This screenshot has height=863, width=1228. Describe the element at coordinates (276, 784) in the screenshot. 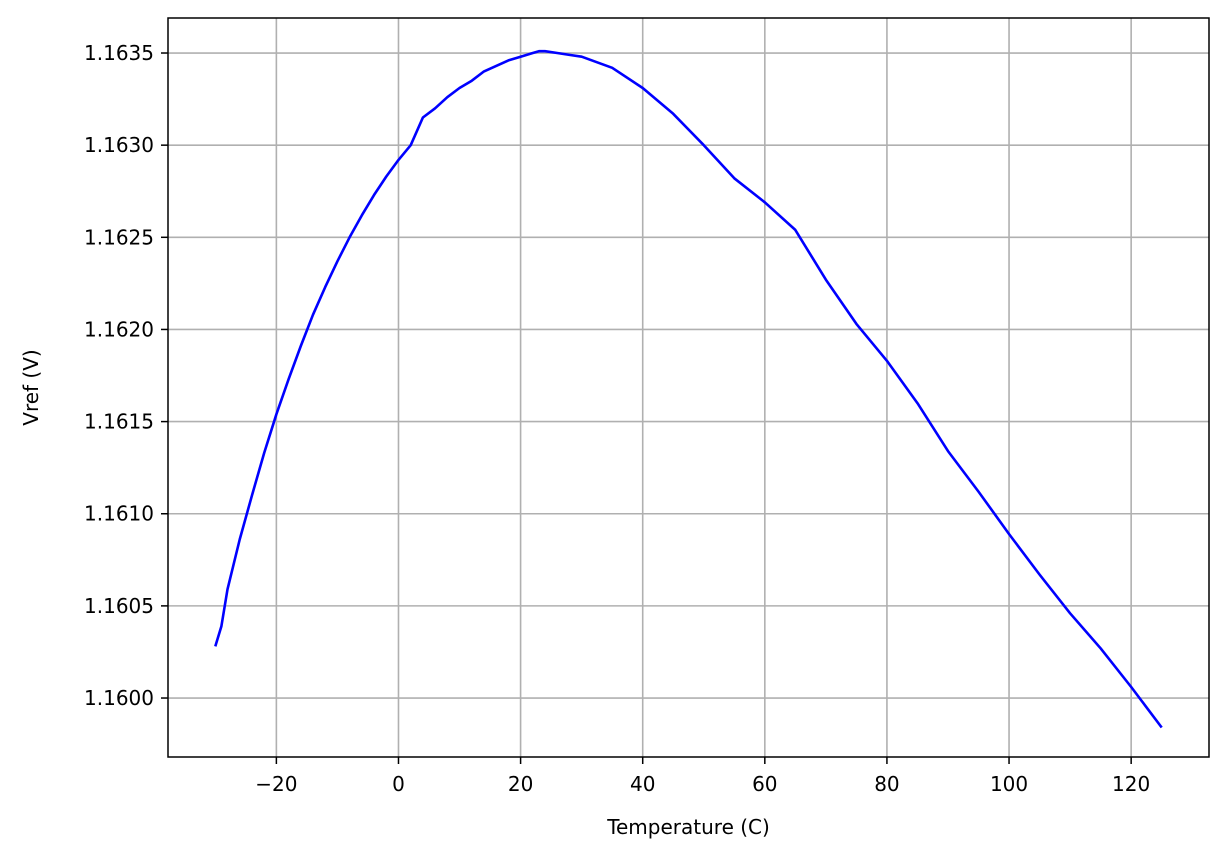

I see `x-tick-label: −20` at that location.